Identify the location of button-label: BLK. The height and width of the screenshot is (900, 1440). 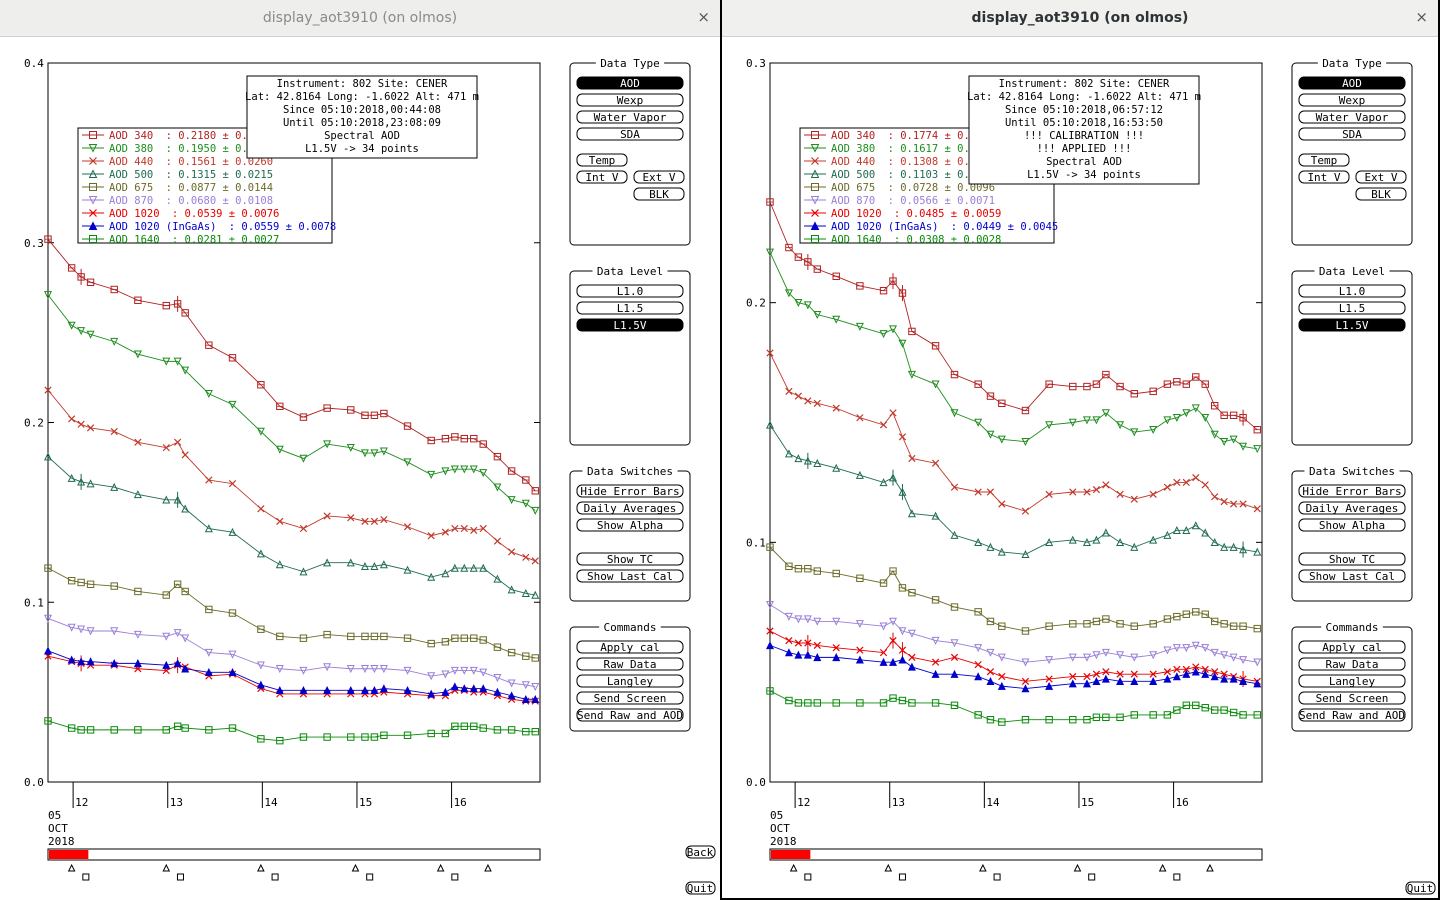
(659, 194).